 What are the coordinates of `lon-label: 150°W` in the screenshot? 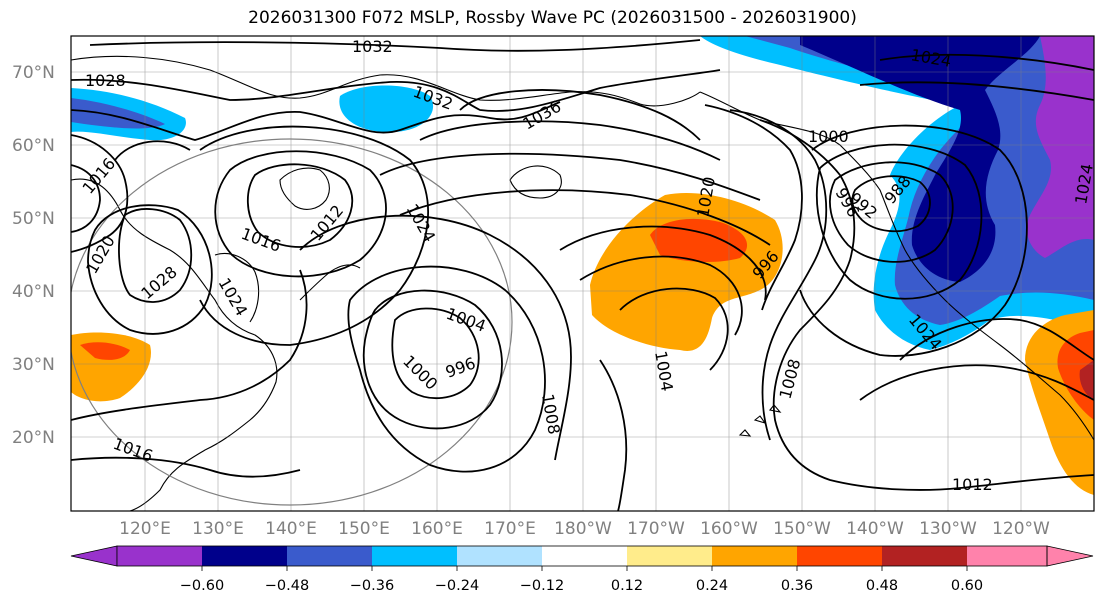 It's located at (802, 529).